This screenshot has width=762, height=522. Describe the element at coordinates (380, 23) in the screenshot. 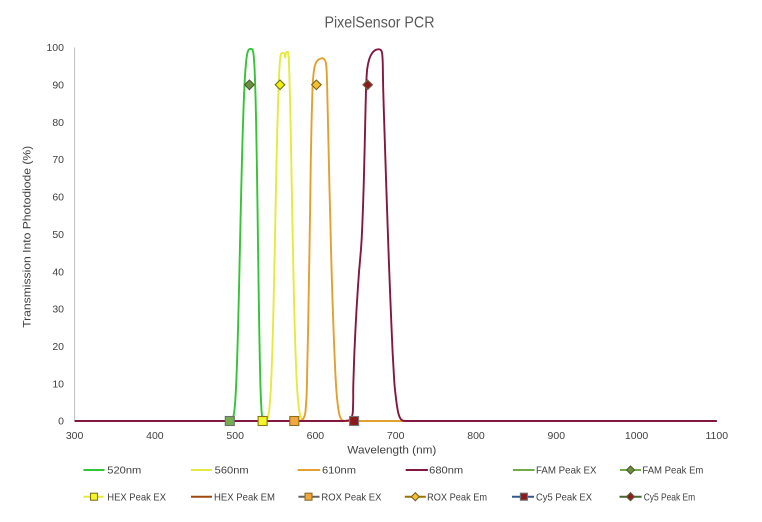

I see `svg-text: PixelSensor PCR` at that location.